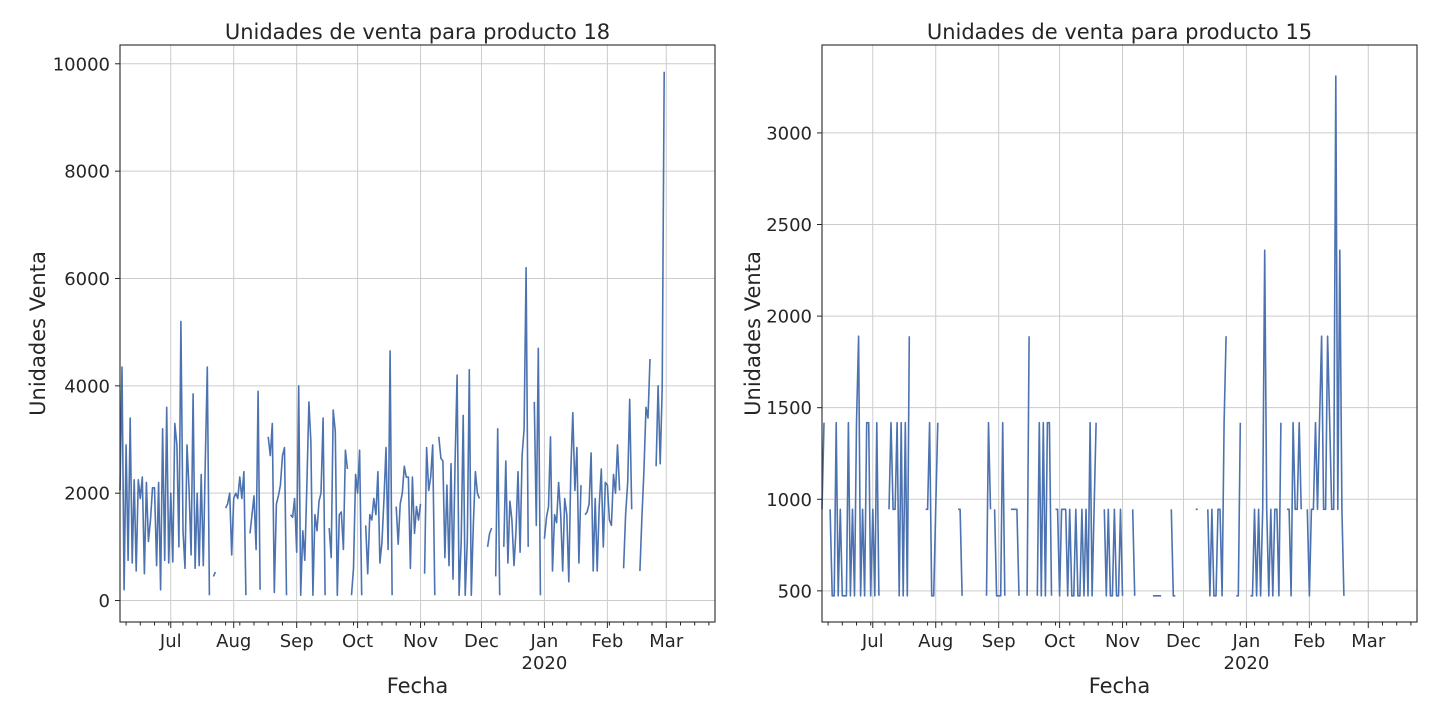  Describe the element at coordinates (789, 133) in the screenshot. I see `y-tick-label: 3000` at that location.